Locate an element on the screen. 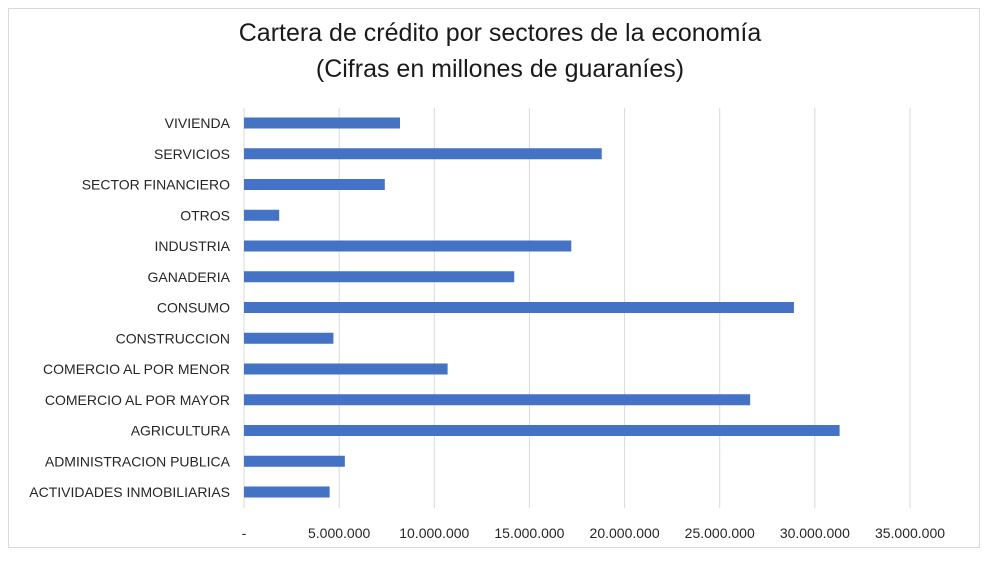 The height and width of the screenshot is (568, 1000). x-tick-label: 35.000.000 is located at coordinates (910, 533).